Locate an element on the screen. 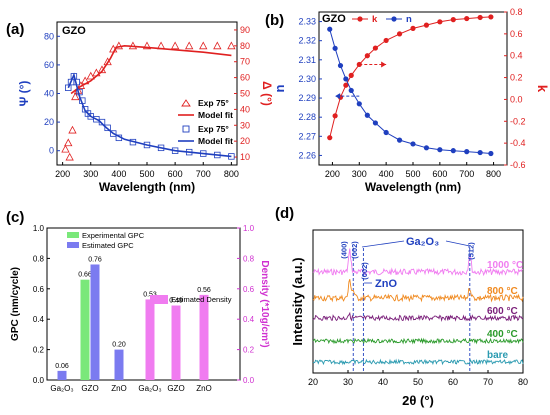 The image size is (550, 415). panel-b-x-tick-label: 200 is located at coordinates (332, 174).